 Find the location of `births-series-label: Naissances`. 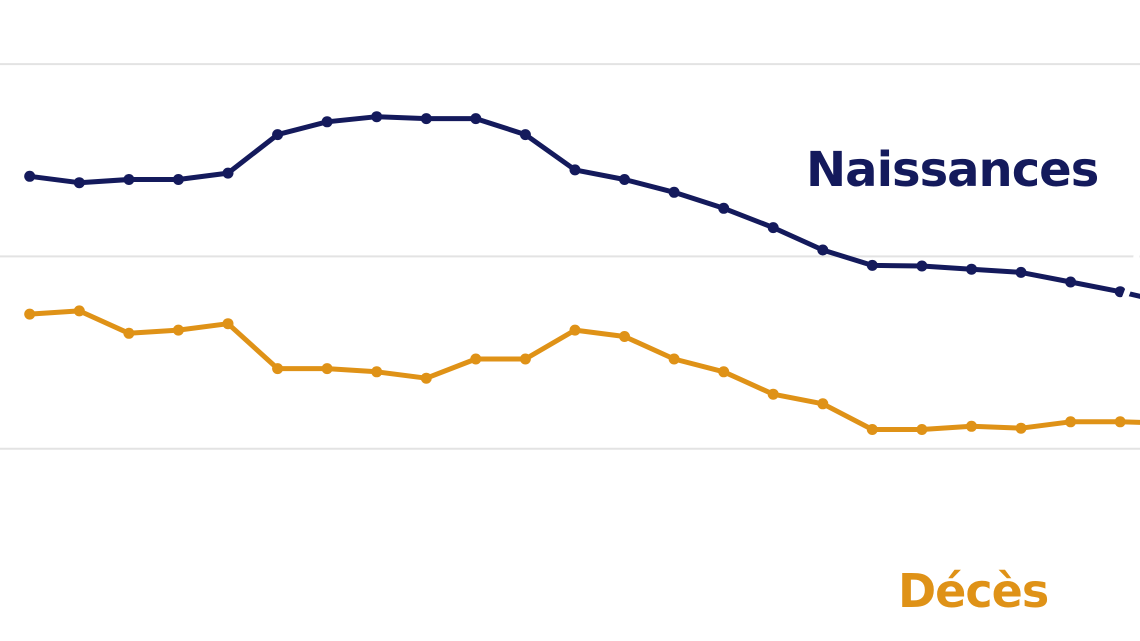

births-series-label: Naissances is located at coordinates (952, 170).